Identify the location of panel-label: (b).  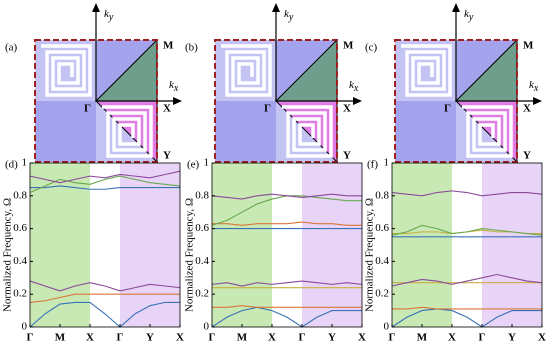
(191, 48).